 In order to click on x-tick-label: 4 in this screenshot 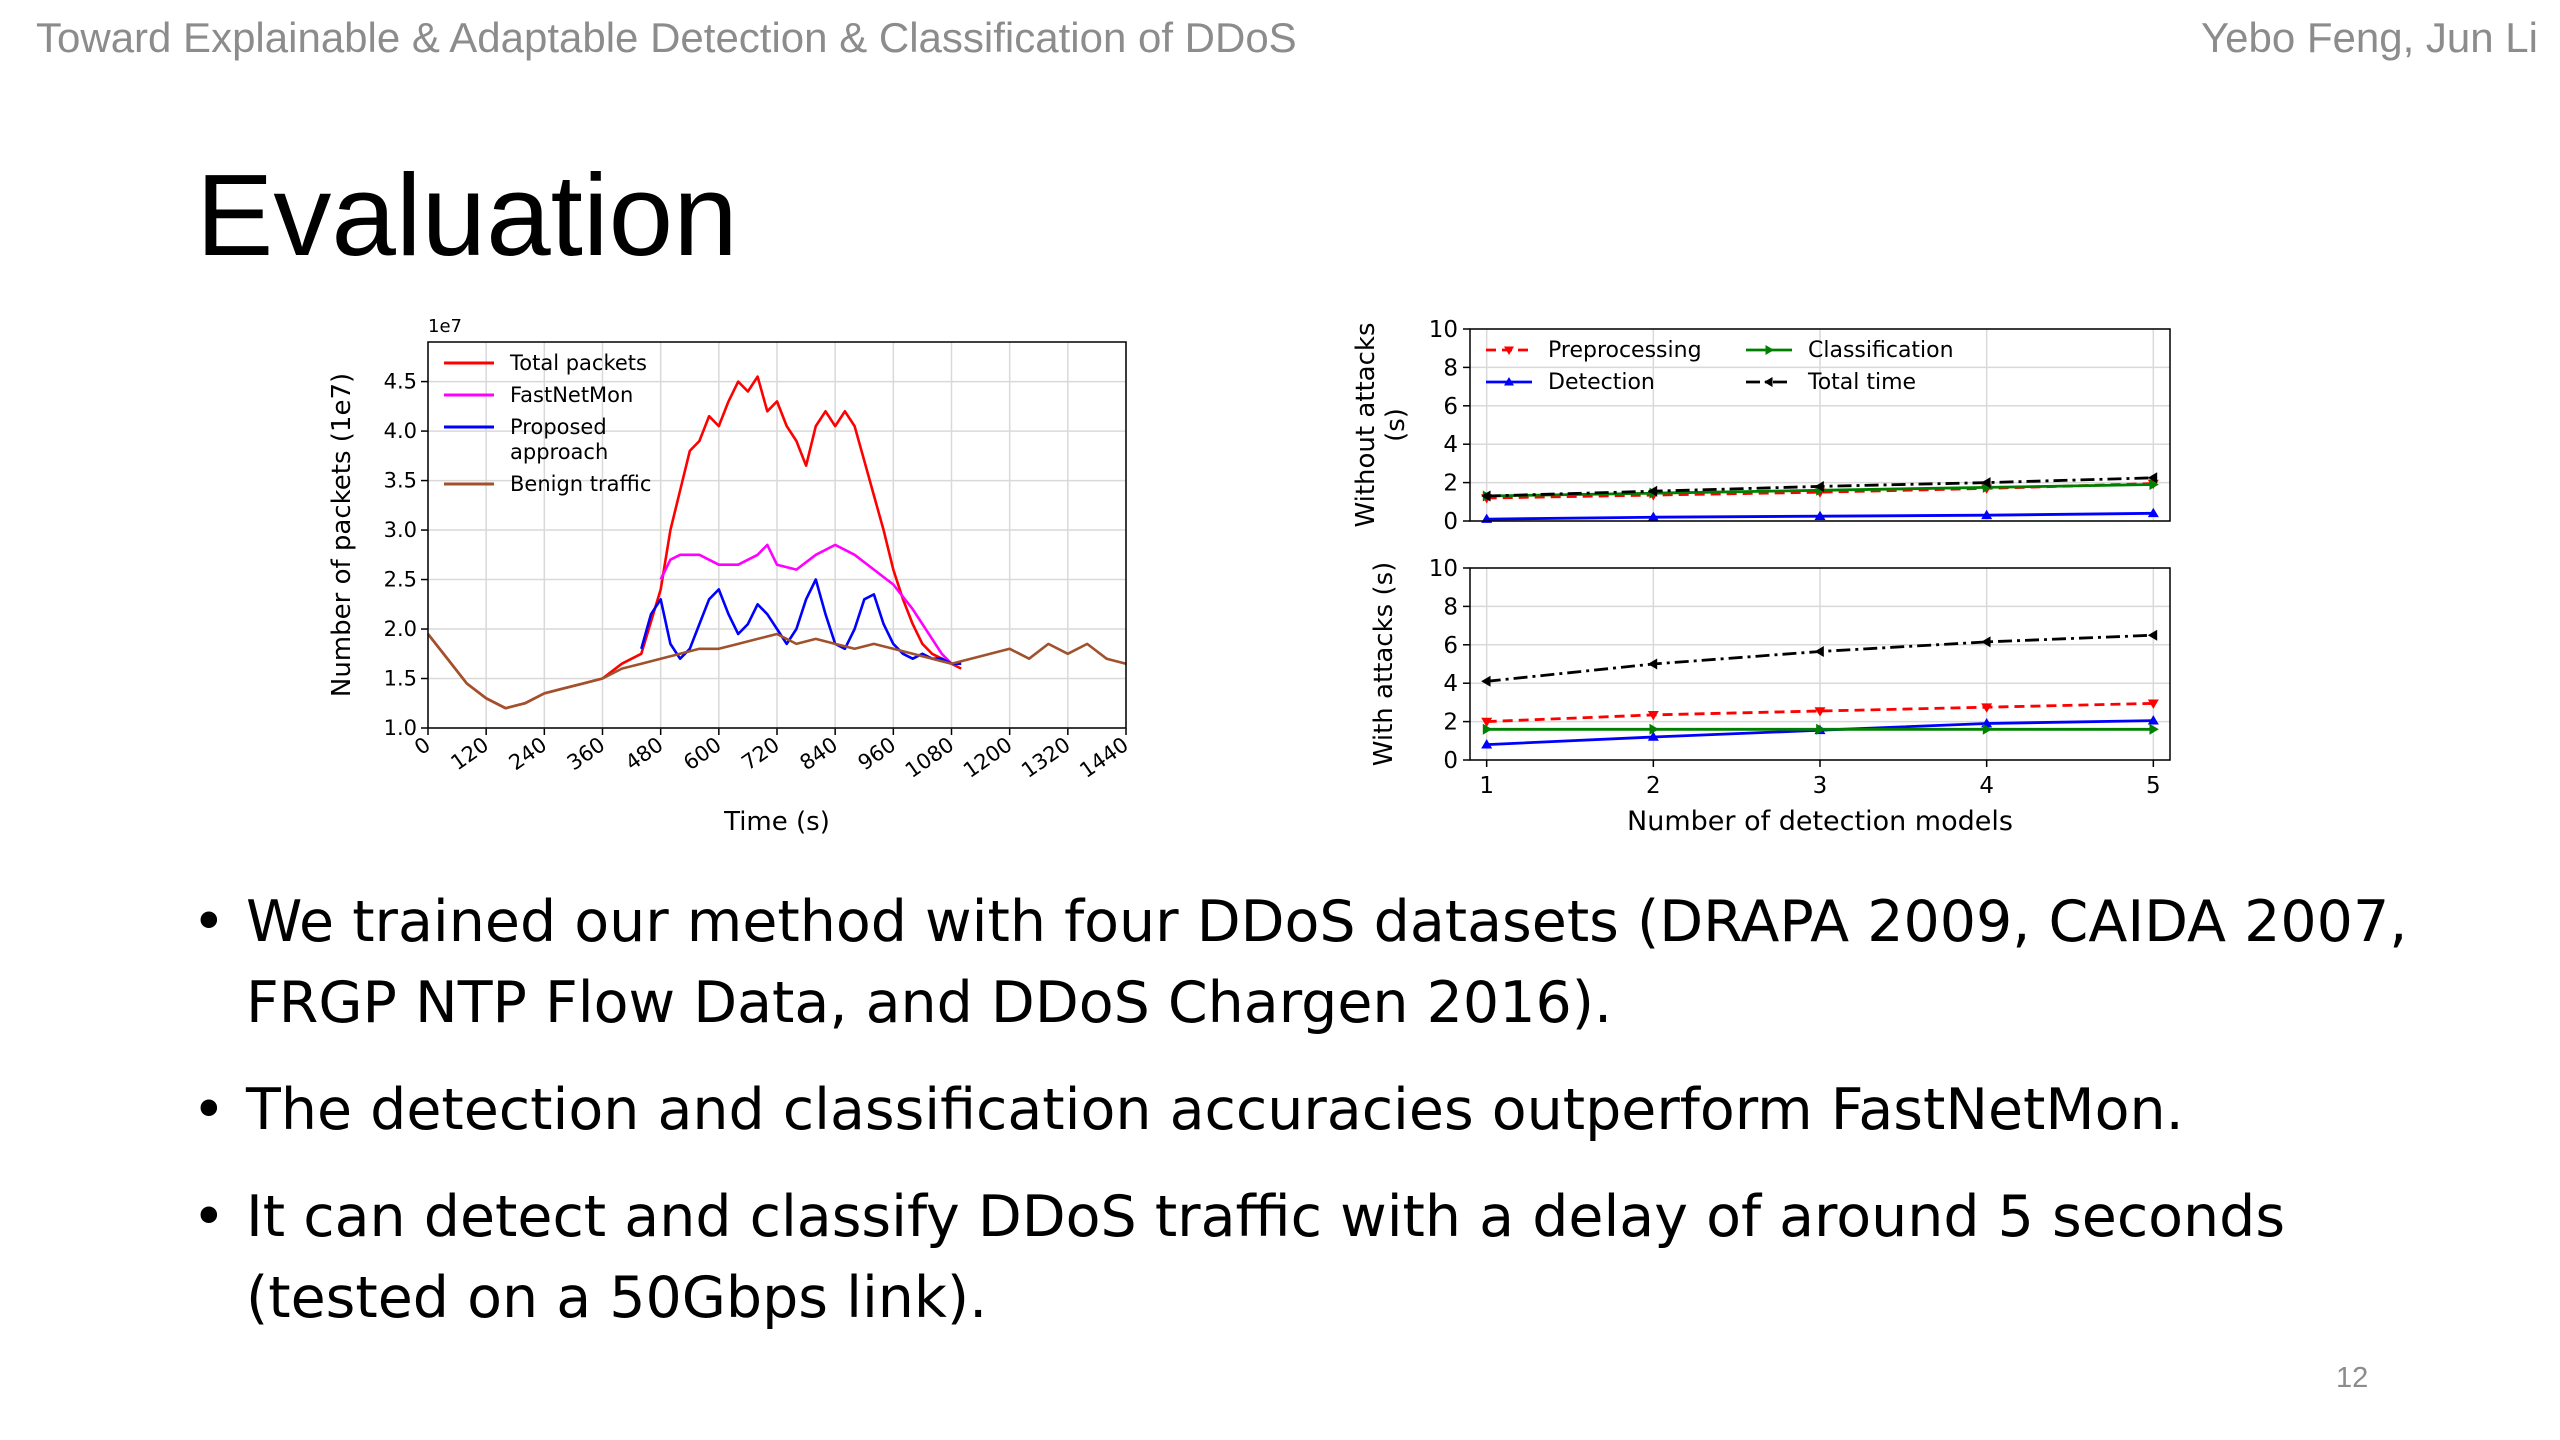, I will do `click(1986, 786)`.